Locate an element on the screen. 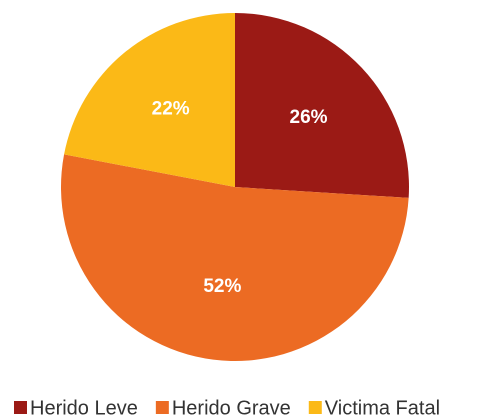 The image size is (483, 416). pie-slice is located at coordinates (149, 100).